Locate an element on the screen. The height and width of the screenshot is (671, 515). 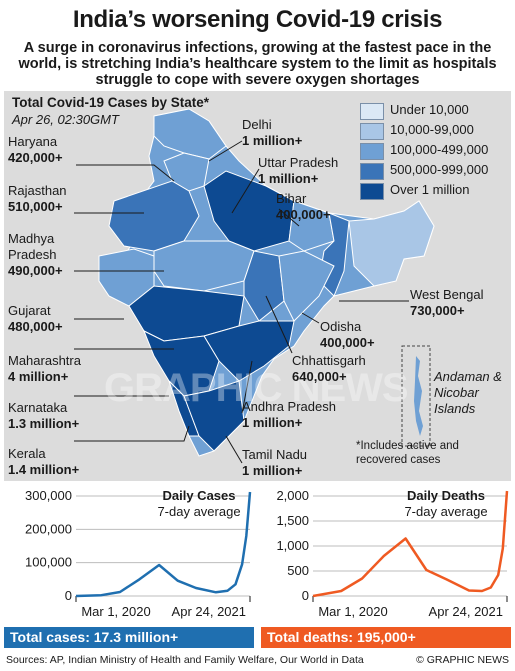
state-name: Odisha is located at coordinates (341, 326).